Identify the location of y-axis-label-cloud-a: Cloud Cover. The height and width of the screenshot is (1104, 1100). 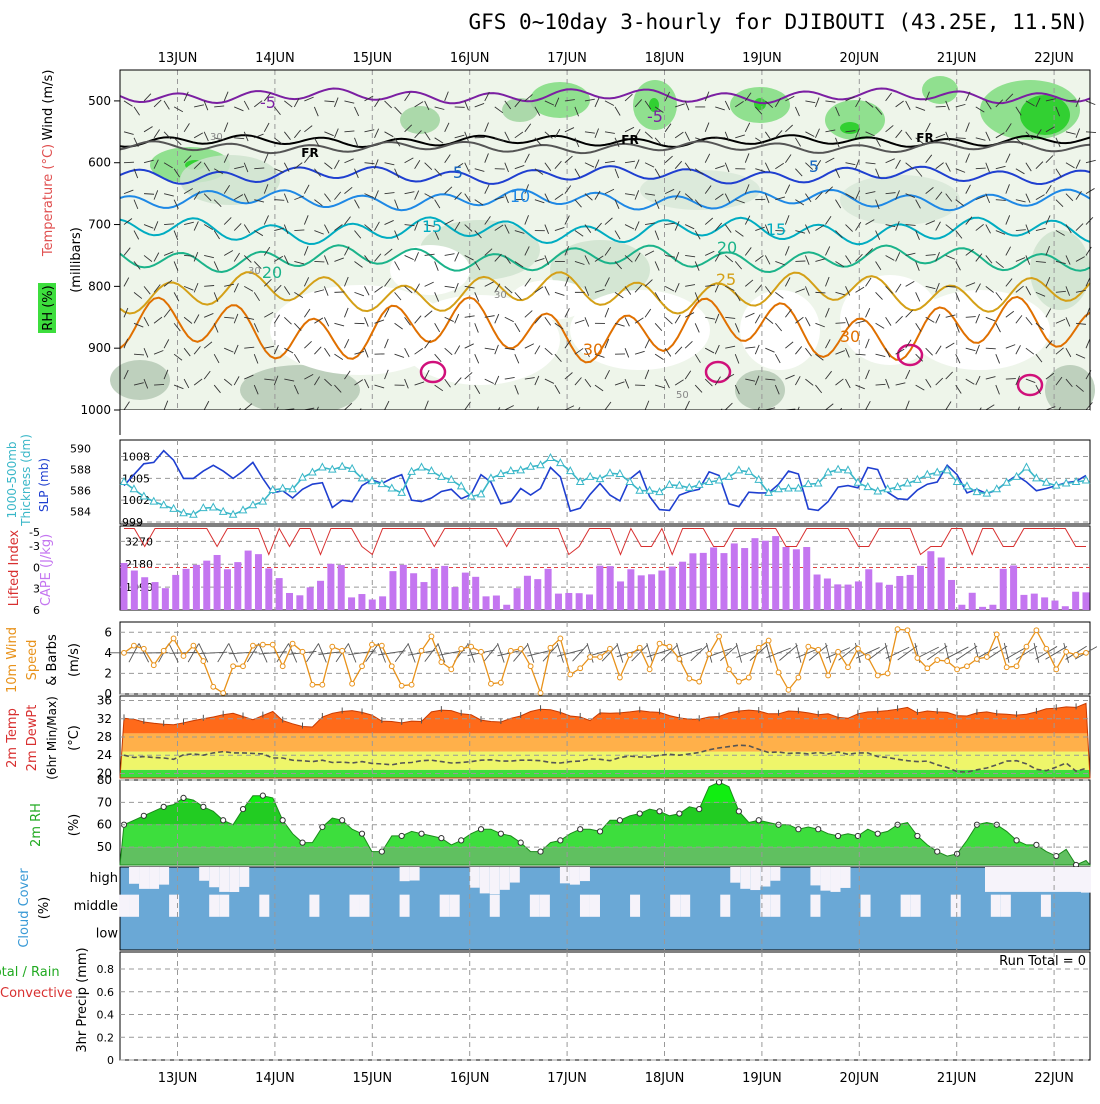
(24, 908).